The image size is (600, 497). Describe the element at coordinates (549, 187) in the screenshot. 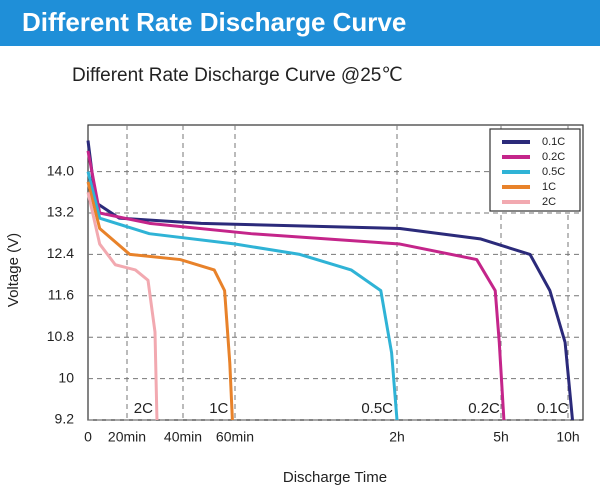

I see `legend-label: 1C` at that location.